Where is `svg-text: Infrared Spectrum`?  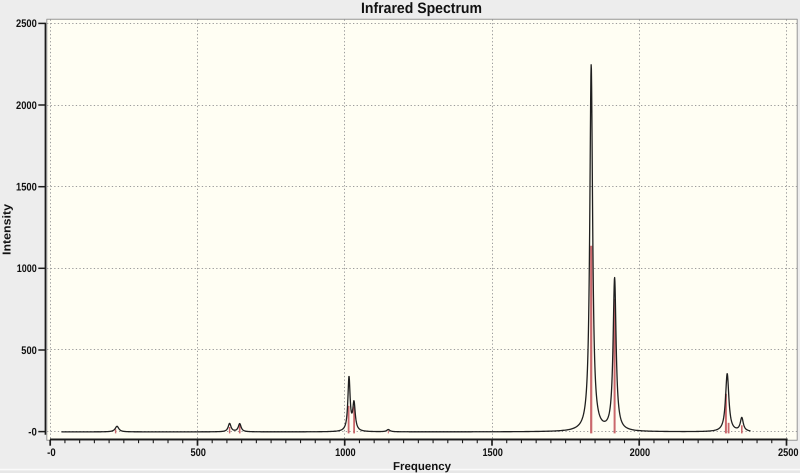
svg-text: Infrared Spectrum is located at coordinates (421, 8).